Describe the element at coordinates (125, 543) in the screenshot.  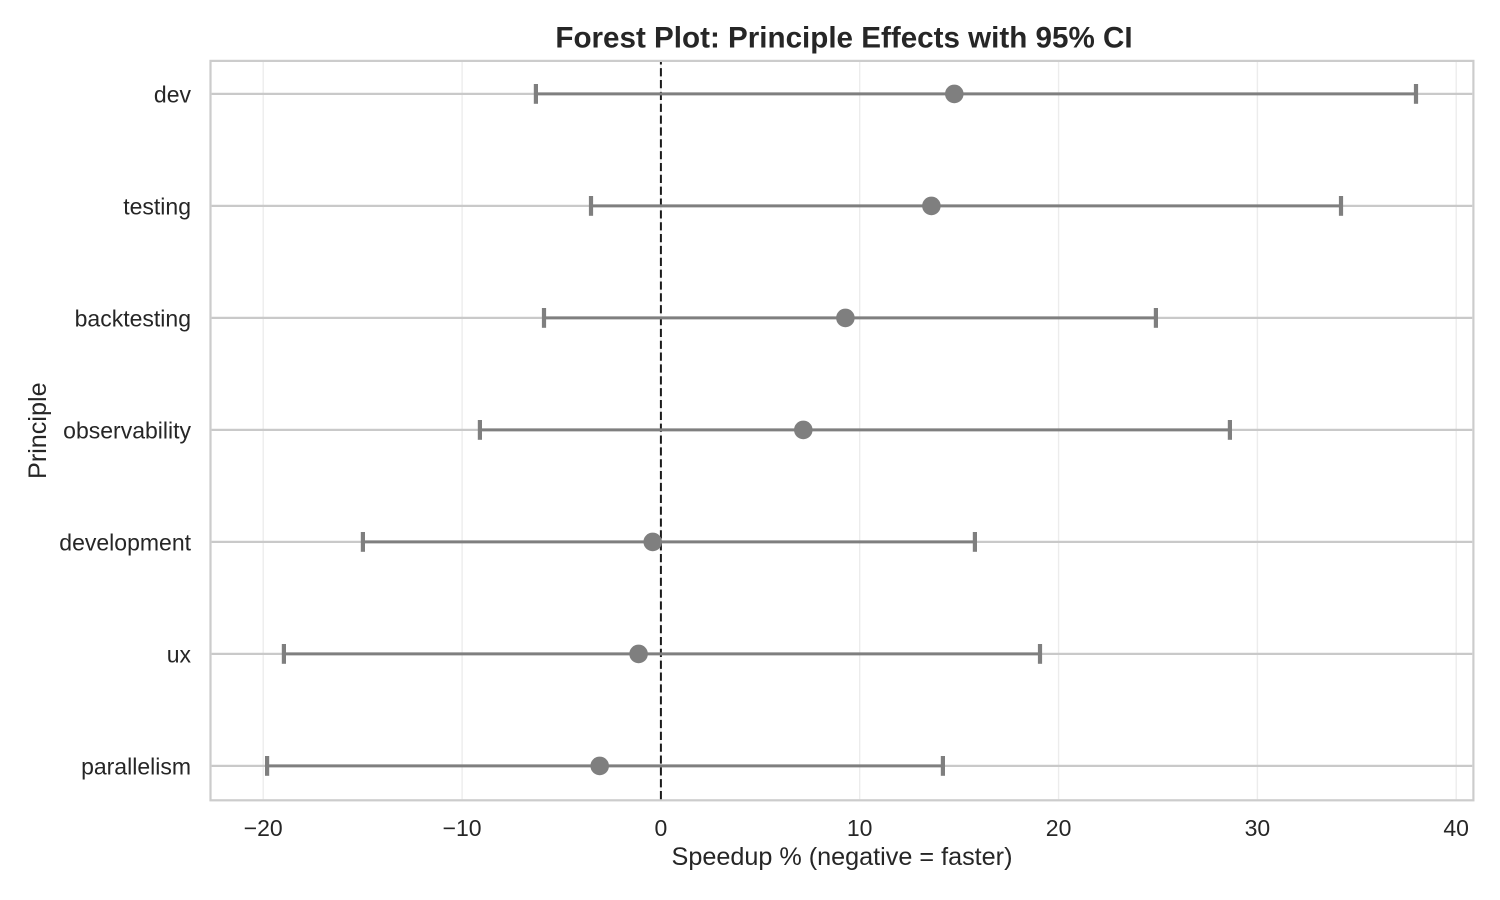
I see `svg-text: development` at that location.